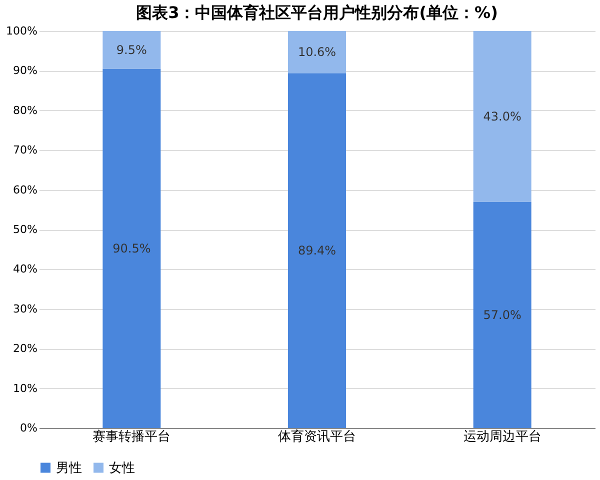 This screenshot has height=480, width=600. Describe the element at coordinates (25, 71) in the screenshot. I see `y-tick-label: 90%` at that location.